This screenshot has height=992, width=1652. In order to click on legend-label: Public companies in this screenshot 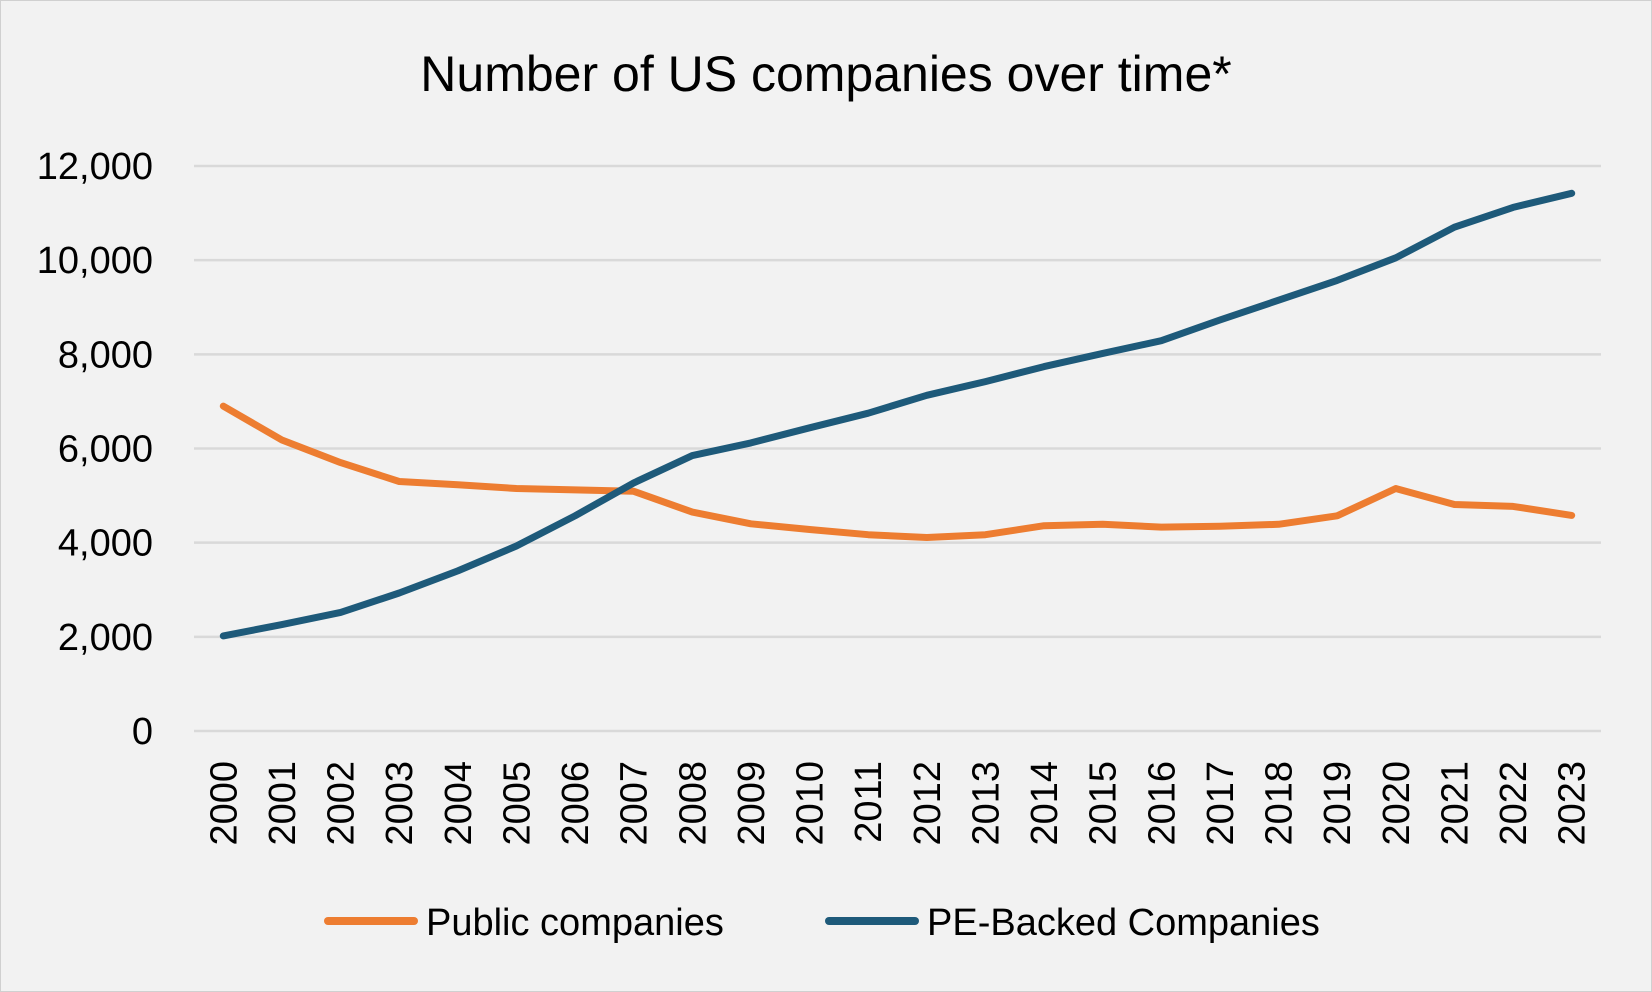, I will do `click(575, 923)`.